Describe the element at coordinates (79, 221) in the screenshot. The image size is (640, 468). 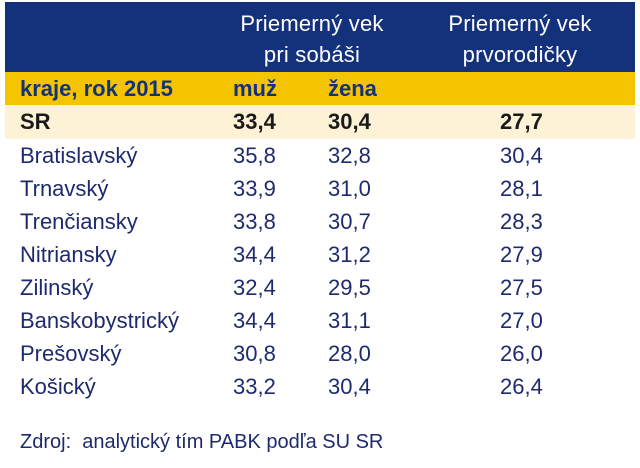
I see `cell-region: Trenčiansky` at that location.